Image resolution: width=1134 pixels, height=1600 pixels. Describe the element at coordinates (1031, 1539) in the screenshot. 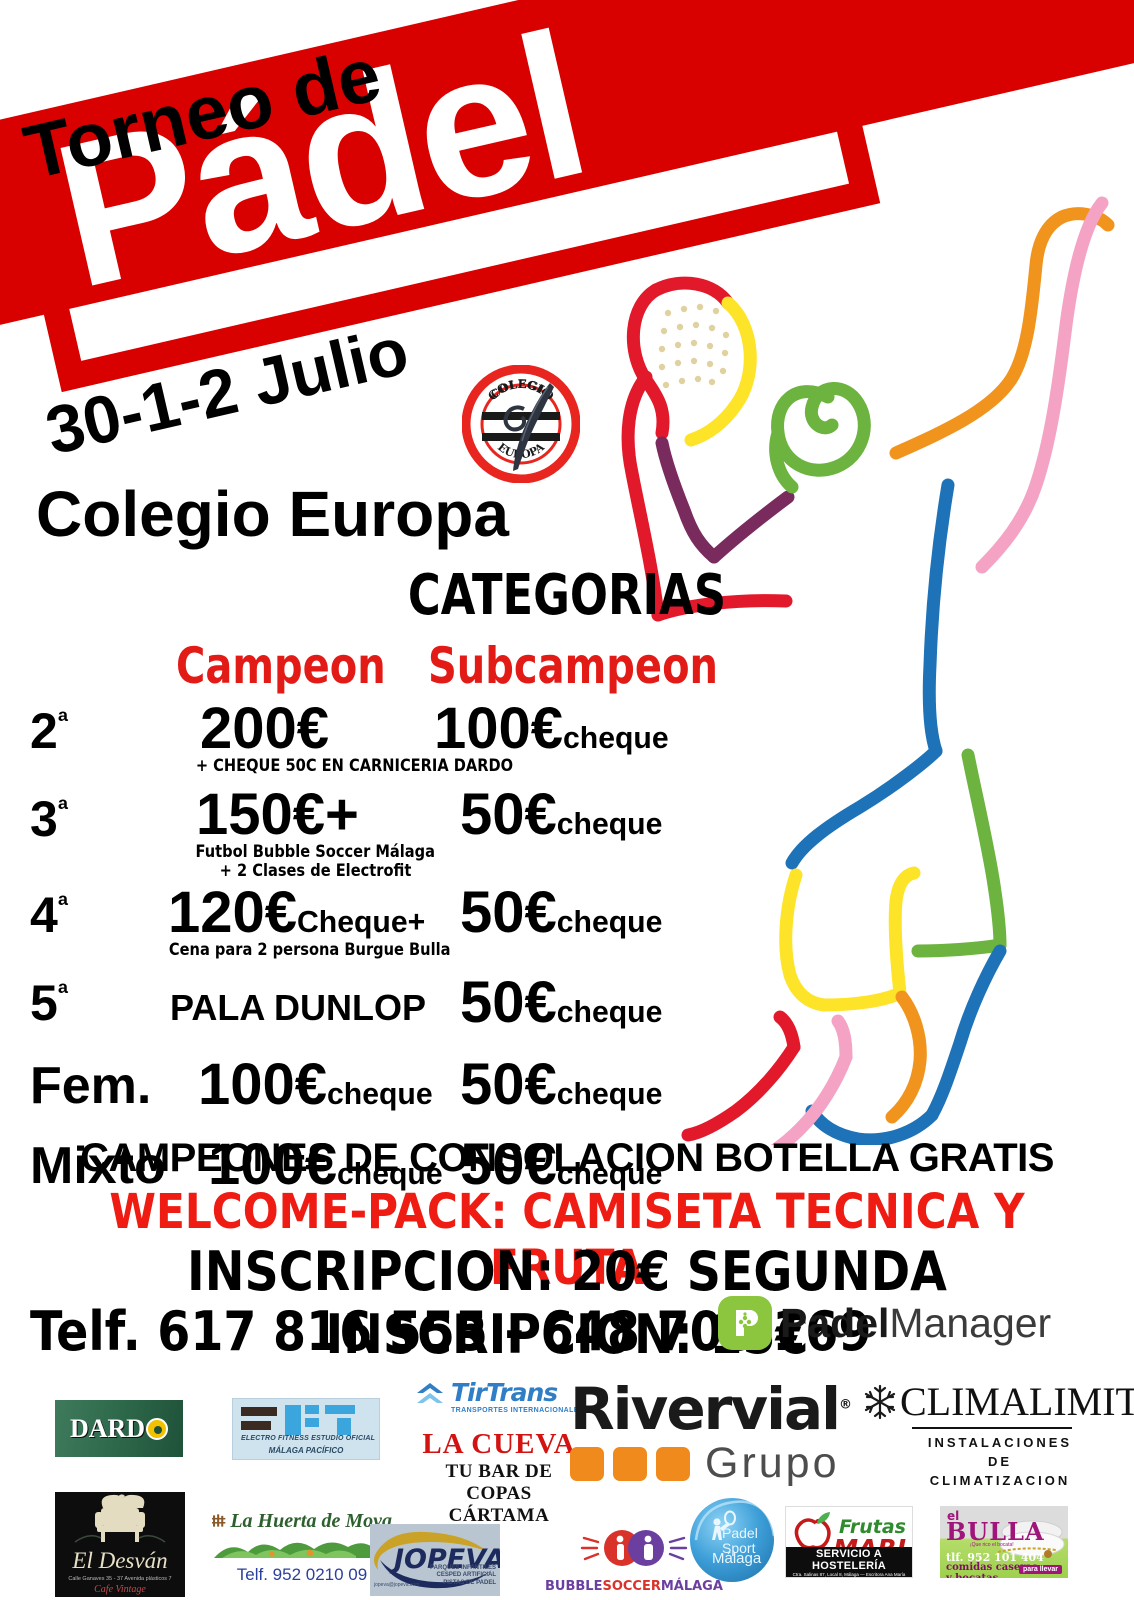

I see `plates-icon` at that location.